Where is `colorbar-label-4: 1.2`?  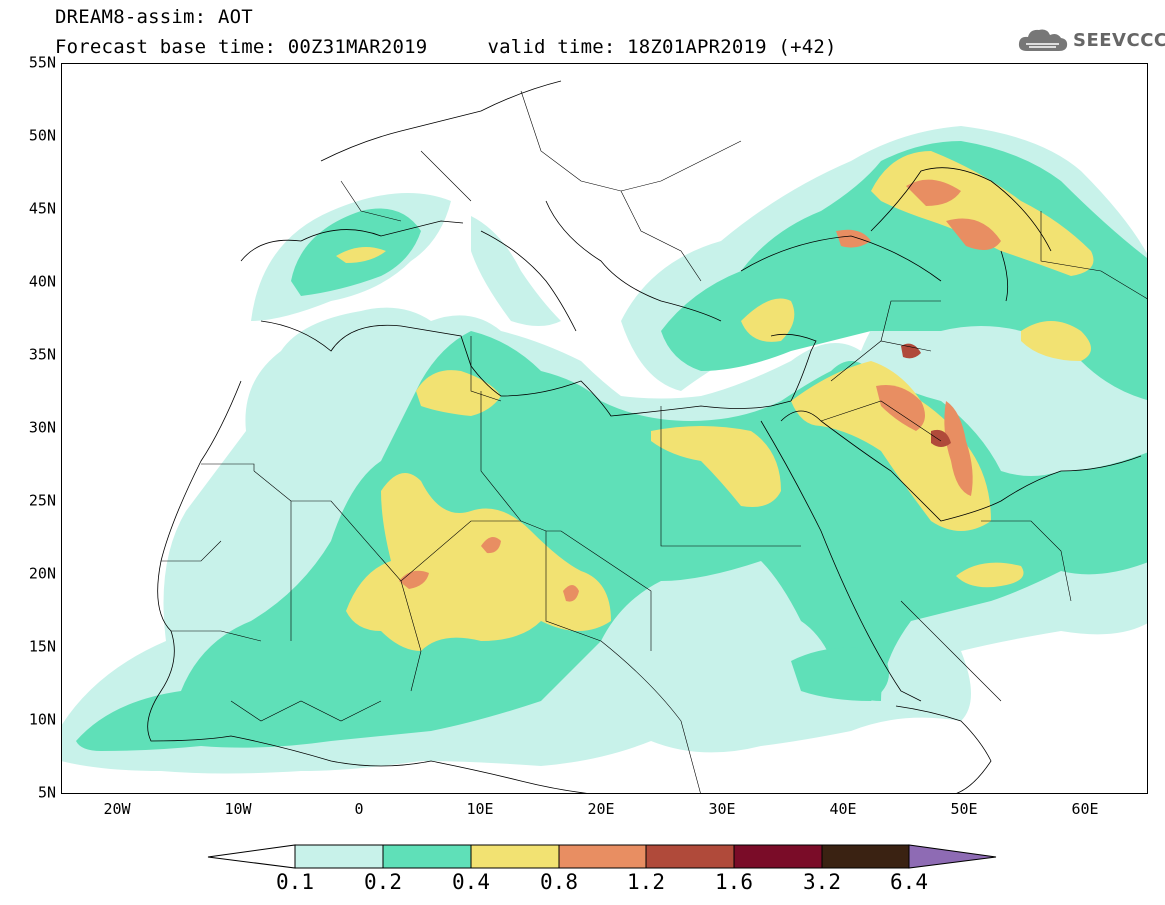
colorbar-label-4: 1.2 is located at coordinates (646, 882).